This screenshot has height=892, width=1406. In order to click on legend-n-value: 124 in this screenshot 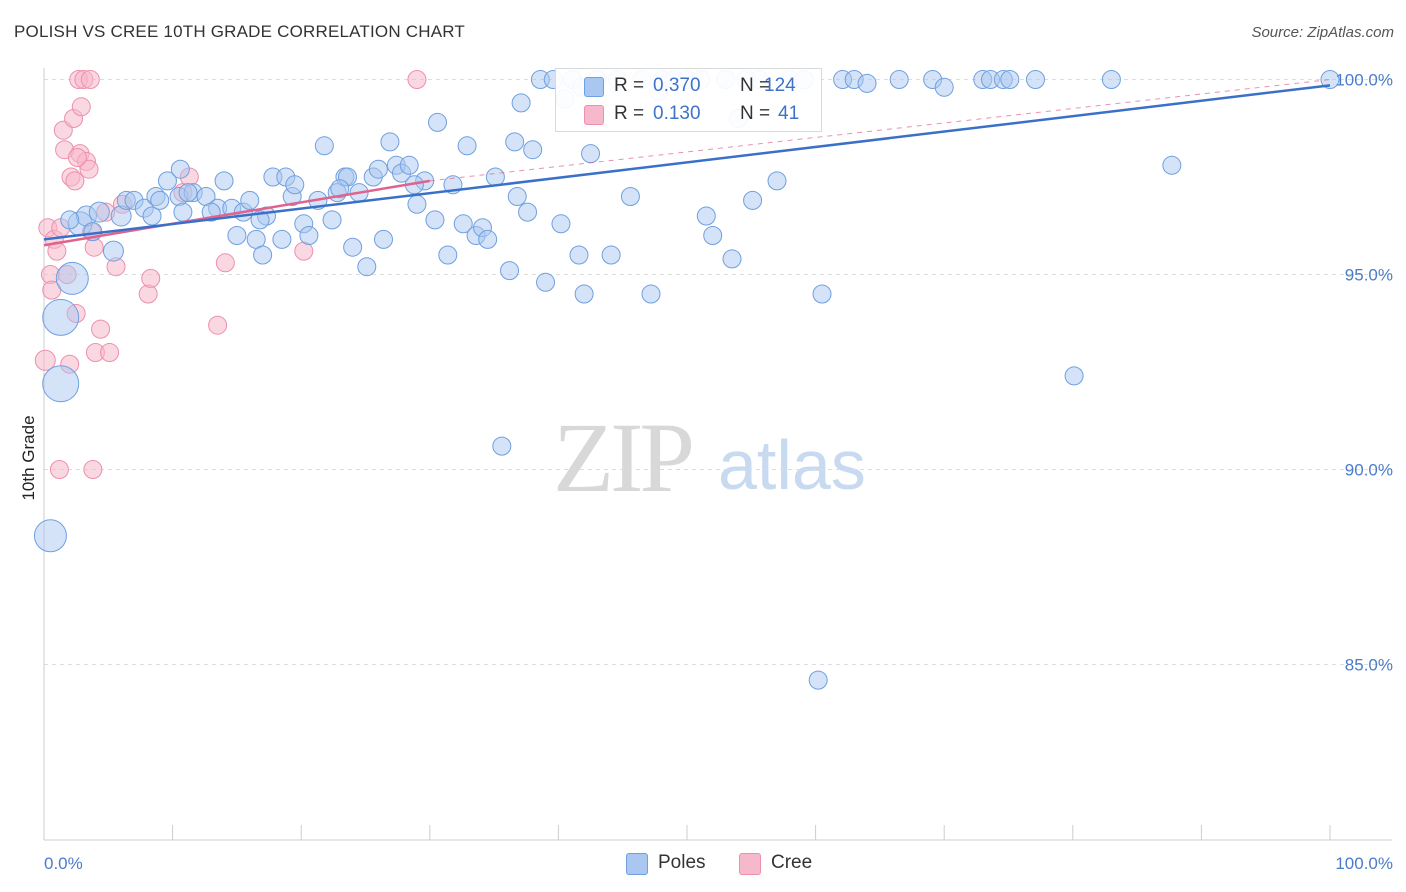, I will do `click(780, 85)`.